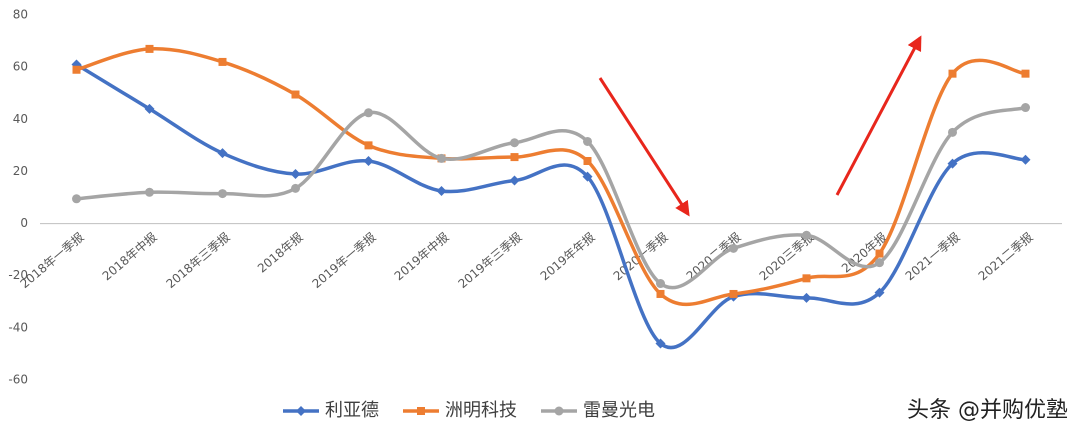 This screenshot has width=1080, height=441. Describe the element at coordinates (352, 410) in the screenshot. I see `legend-label: 利亚德` at that location.